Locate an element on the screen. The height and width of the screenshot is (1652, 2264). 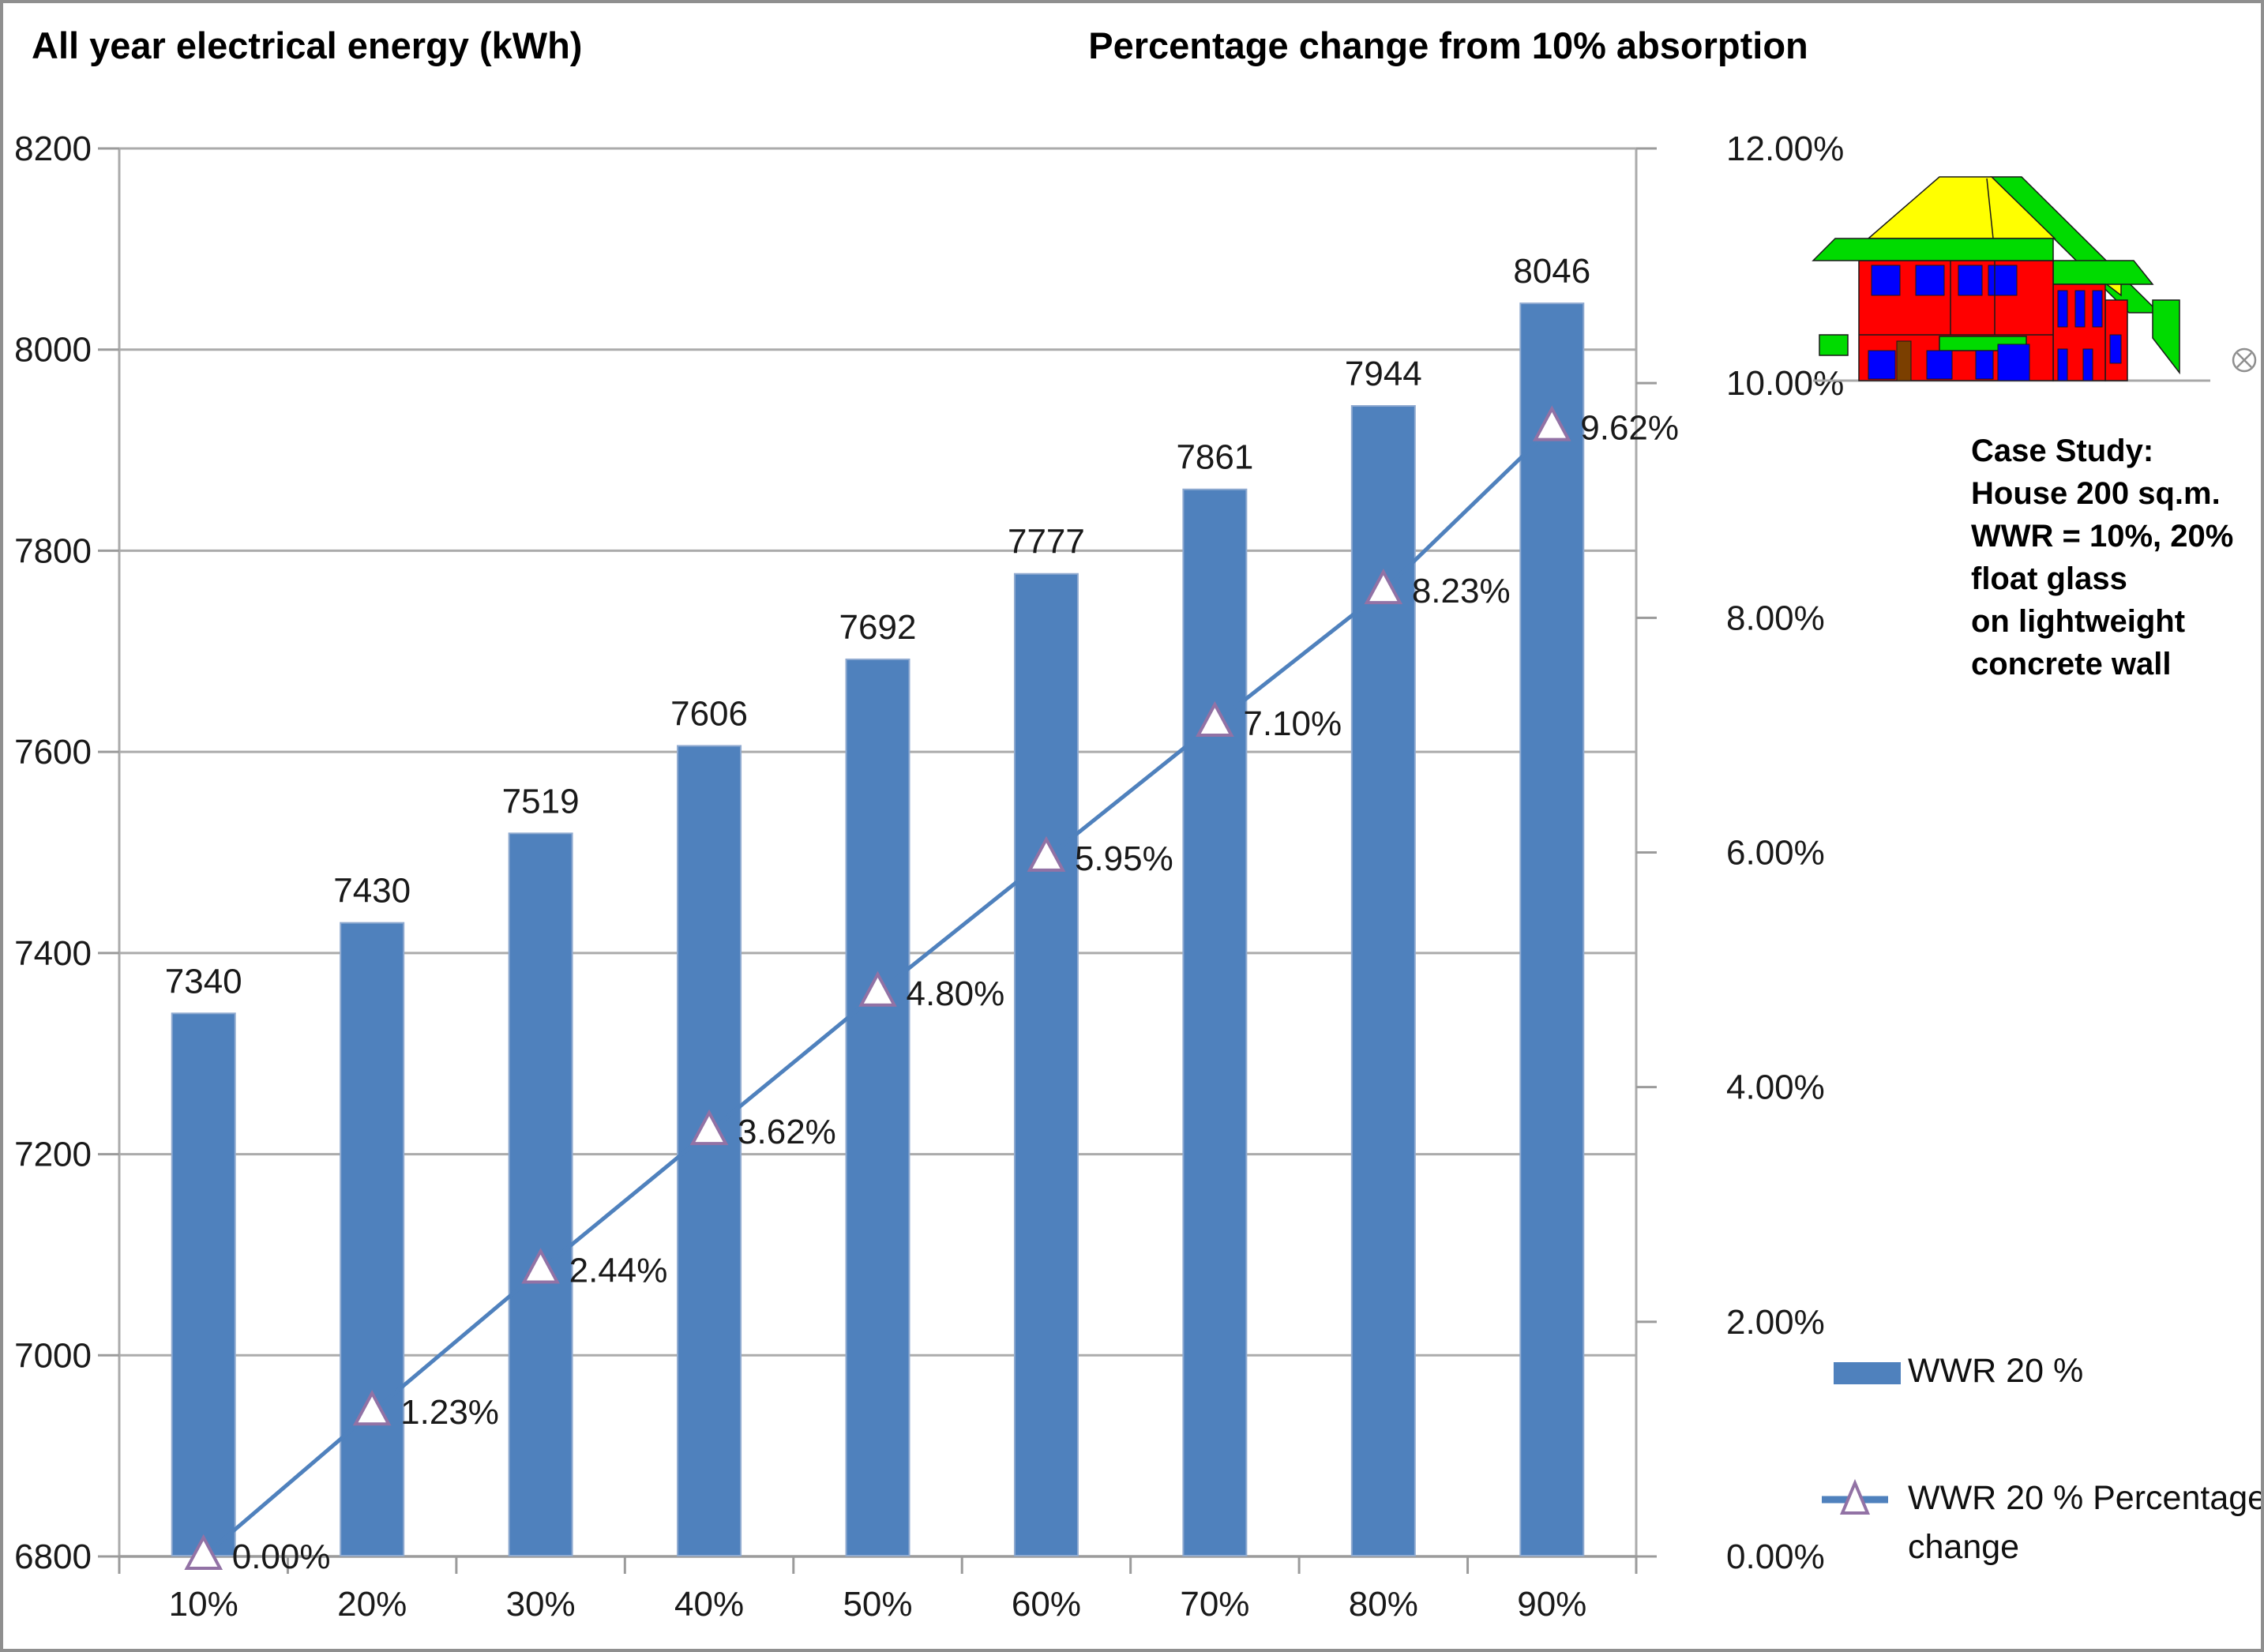
left-axis-tick-label: 8000 is located at coordinates (53, 350).